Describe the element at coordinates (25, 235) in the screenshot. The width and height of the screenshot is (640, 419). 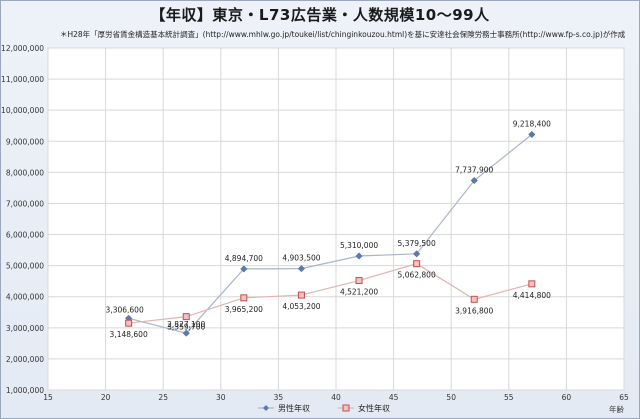
I see `y-tick-label: 6,000,000` at that location.